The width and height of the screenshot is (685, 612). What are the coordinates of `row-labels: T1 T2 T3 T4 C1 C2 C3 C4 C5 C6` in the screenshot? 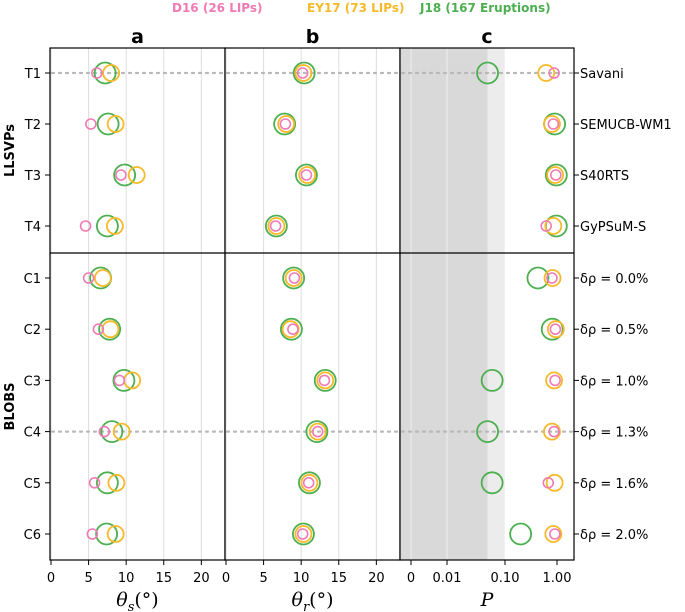 It's located at (37, 305).